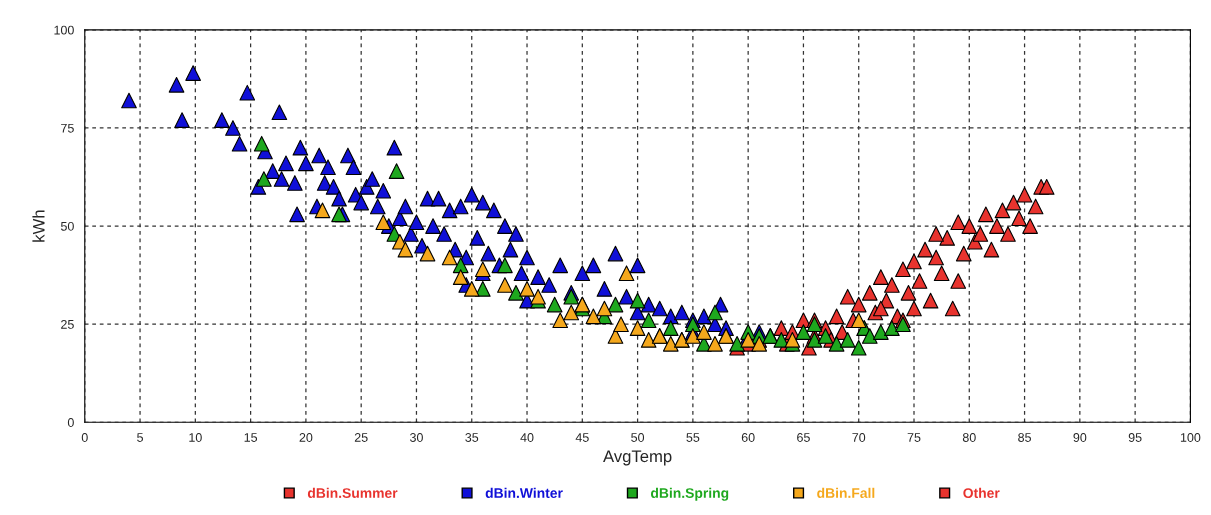 The image size is (1211, 515). What do you see at coordinates (914, 437) in the screenshot?
I see `x-tick-label: 75` at bounding box center [914, 437].